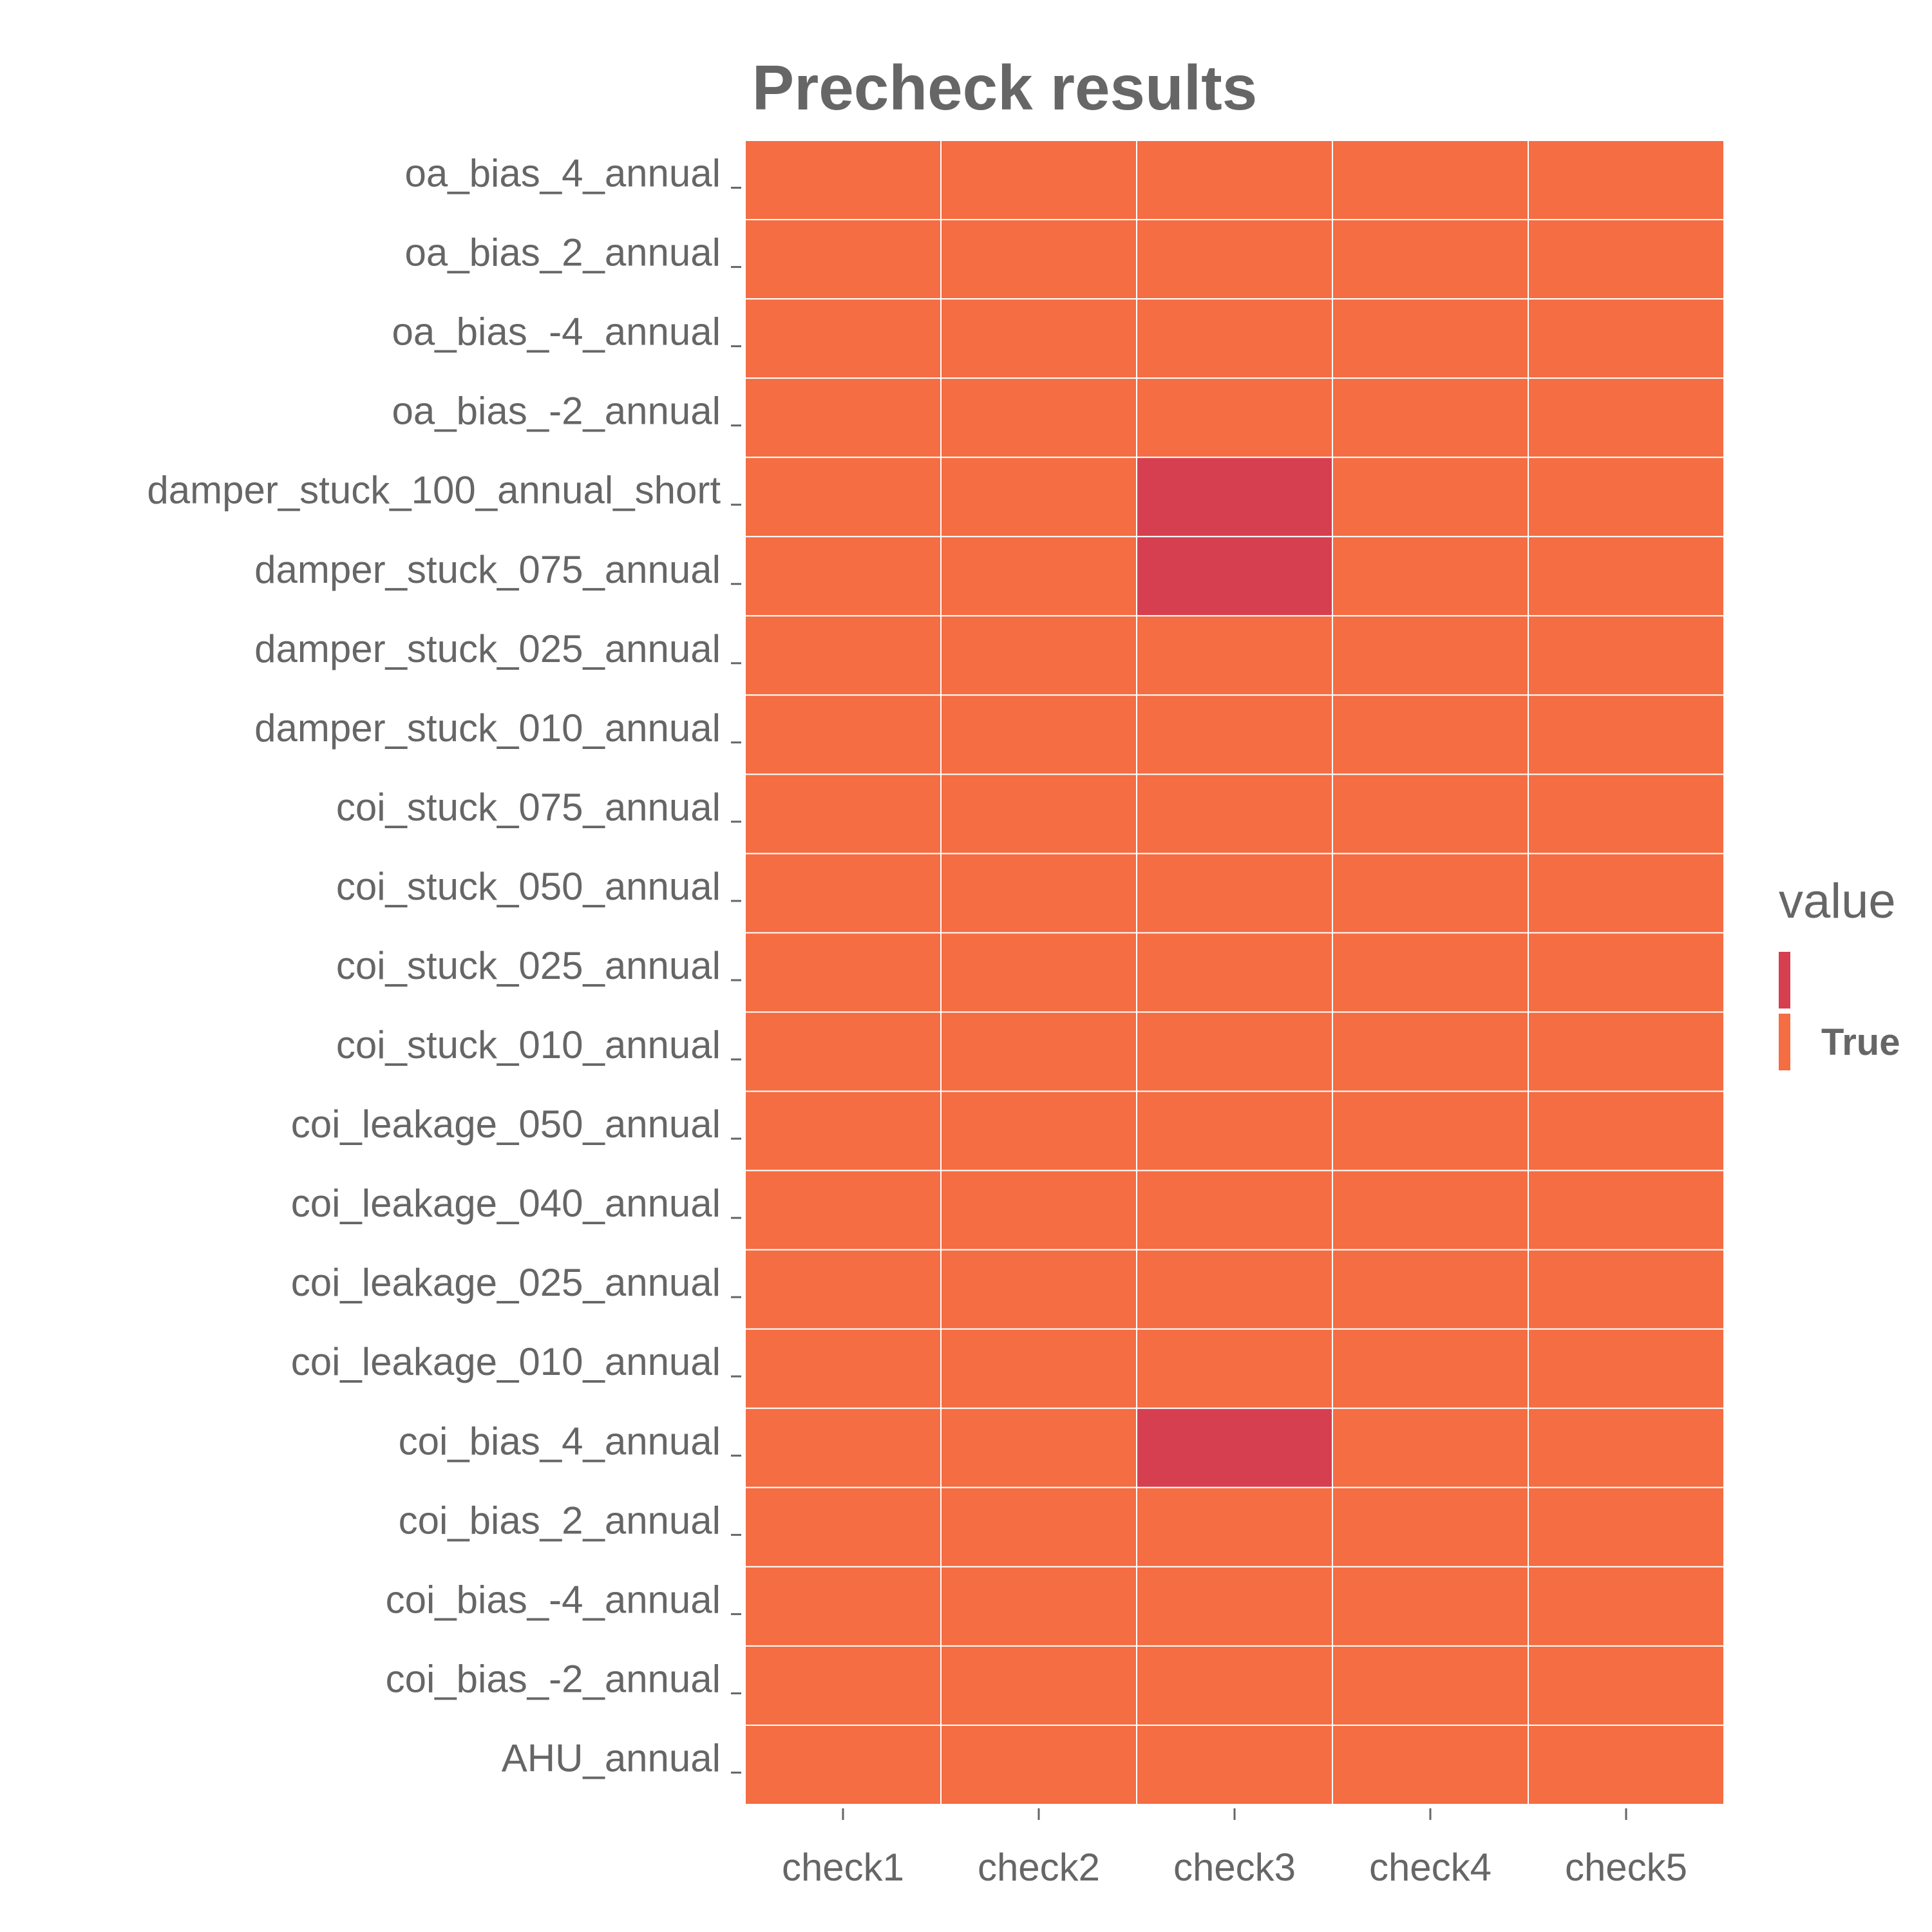  Describe the element at coordinates (843, 1867) in the screenshot. I see `x-tick-label: check1` at that location.